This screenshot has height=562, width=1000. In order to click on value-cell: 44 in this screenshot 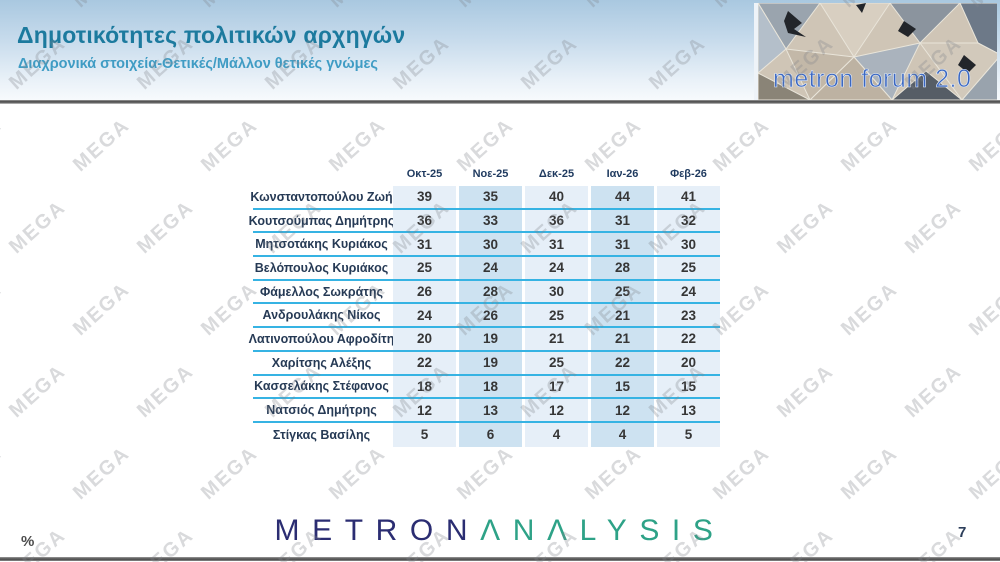, I will do `click(622, 197)`.